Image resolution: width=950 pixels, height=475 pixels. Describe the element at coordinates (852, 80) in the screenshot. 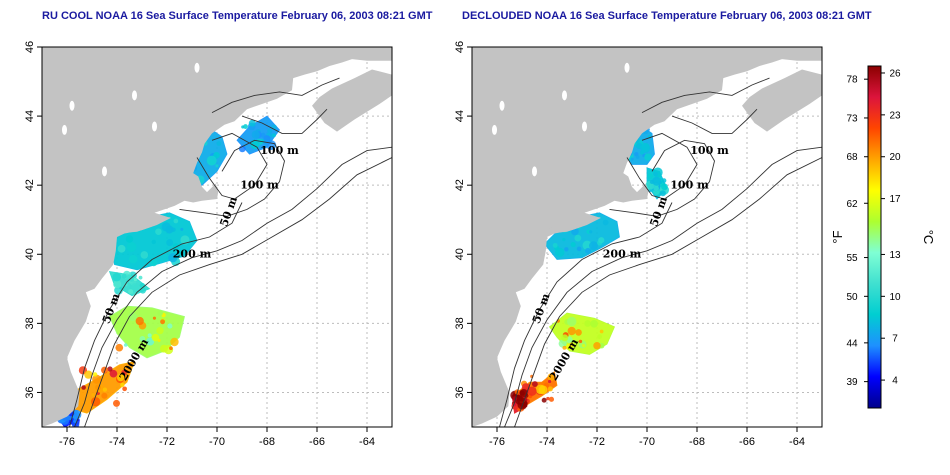

I see `fahrenheit-tick-label: 78` at that location.